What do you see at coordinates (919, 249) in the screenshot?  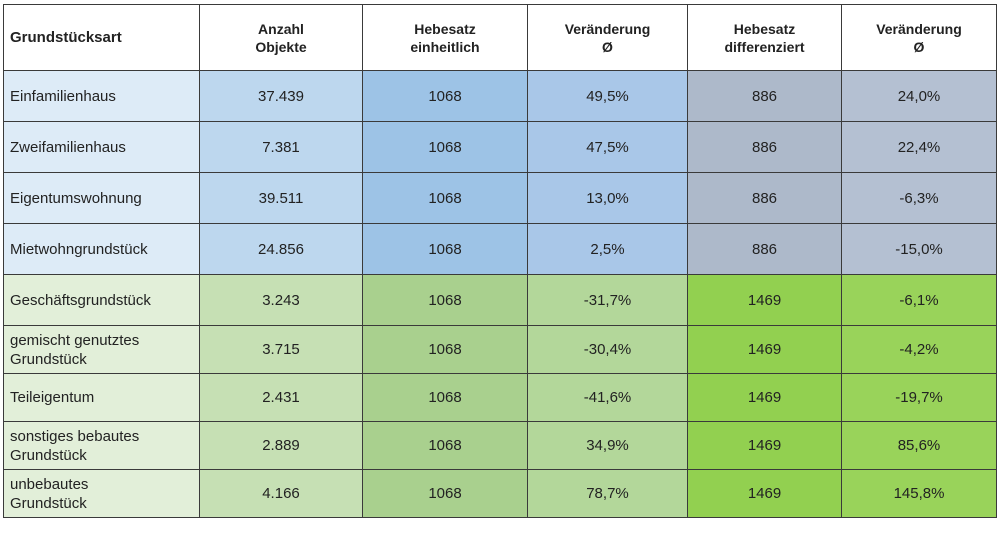 I see `cell-veraenderung-differenziert: -15,0%` at bounding box center [919, 249].